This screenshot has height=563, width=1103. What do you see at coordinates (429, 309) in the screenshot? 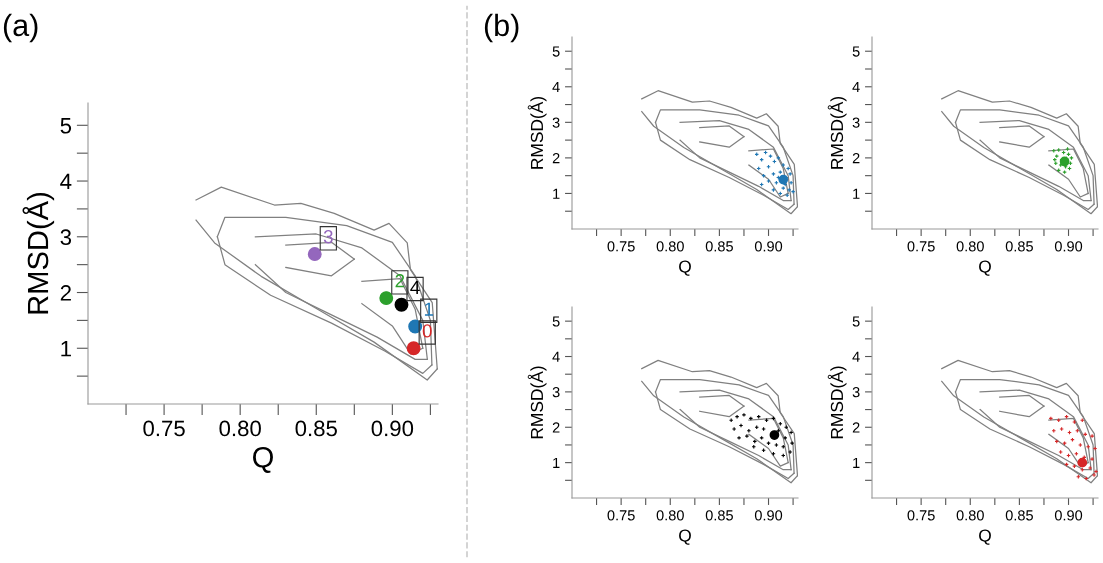
I see `series-label: 1` at bounding box center [429, 309].